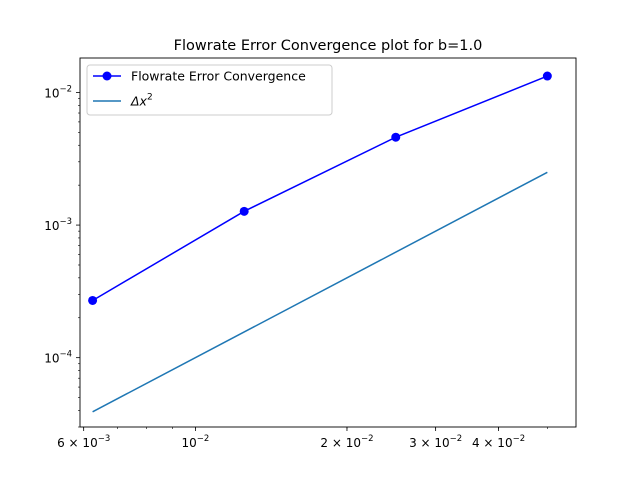 The height and width of the screenshot is (480, 640). What do you see at coordinates (58, 92) in the screenshot?
I see `y-tick-label: 10⁻²` at bounding box center [58, 92].